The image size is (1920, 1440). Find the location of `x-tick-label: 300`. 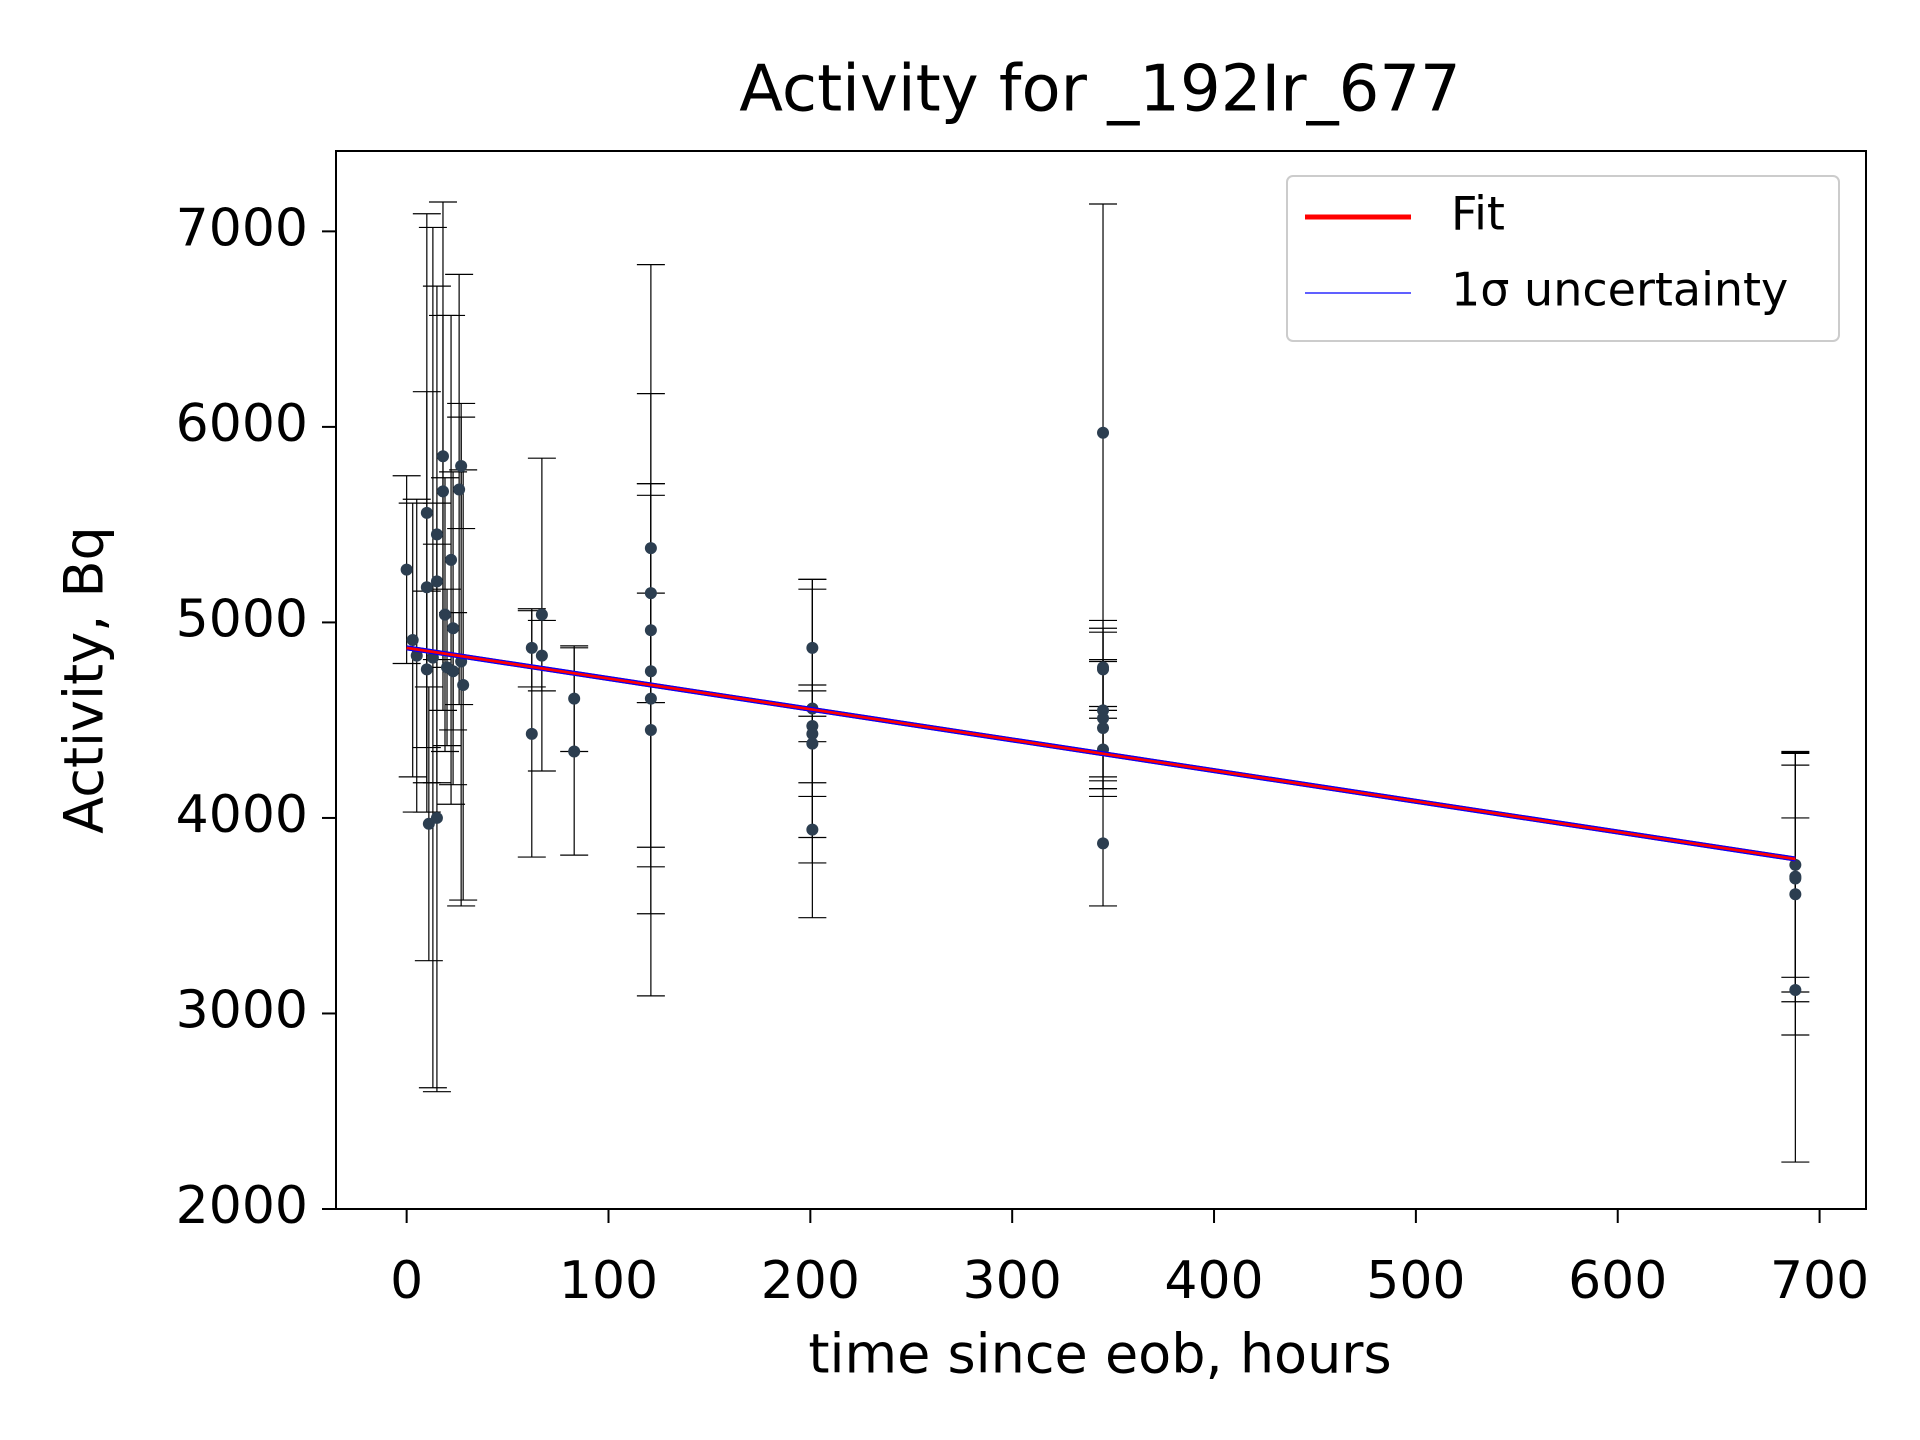

x-tick-label: 300 is located at coordinates (1012, 1281).